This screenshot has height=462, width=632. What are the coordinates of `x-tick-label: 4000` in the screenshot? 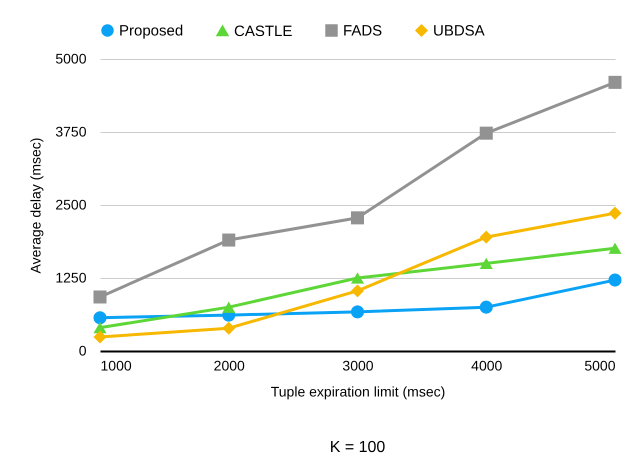 It's located at (487, 366).